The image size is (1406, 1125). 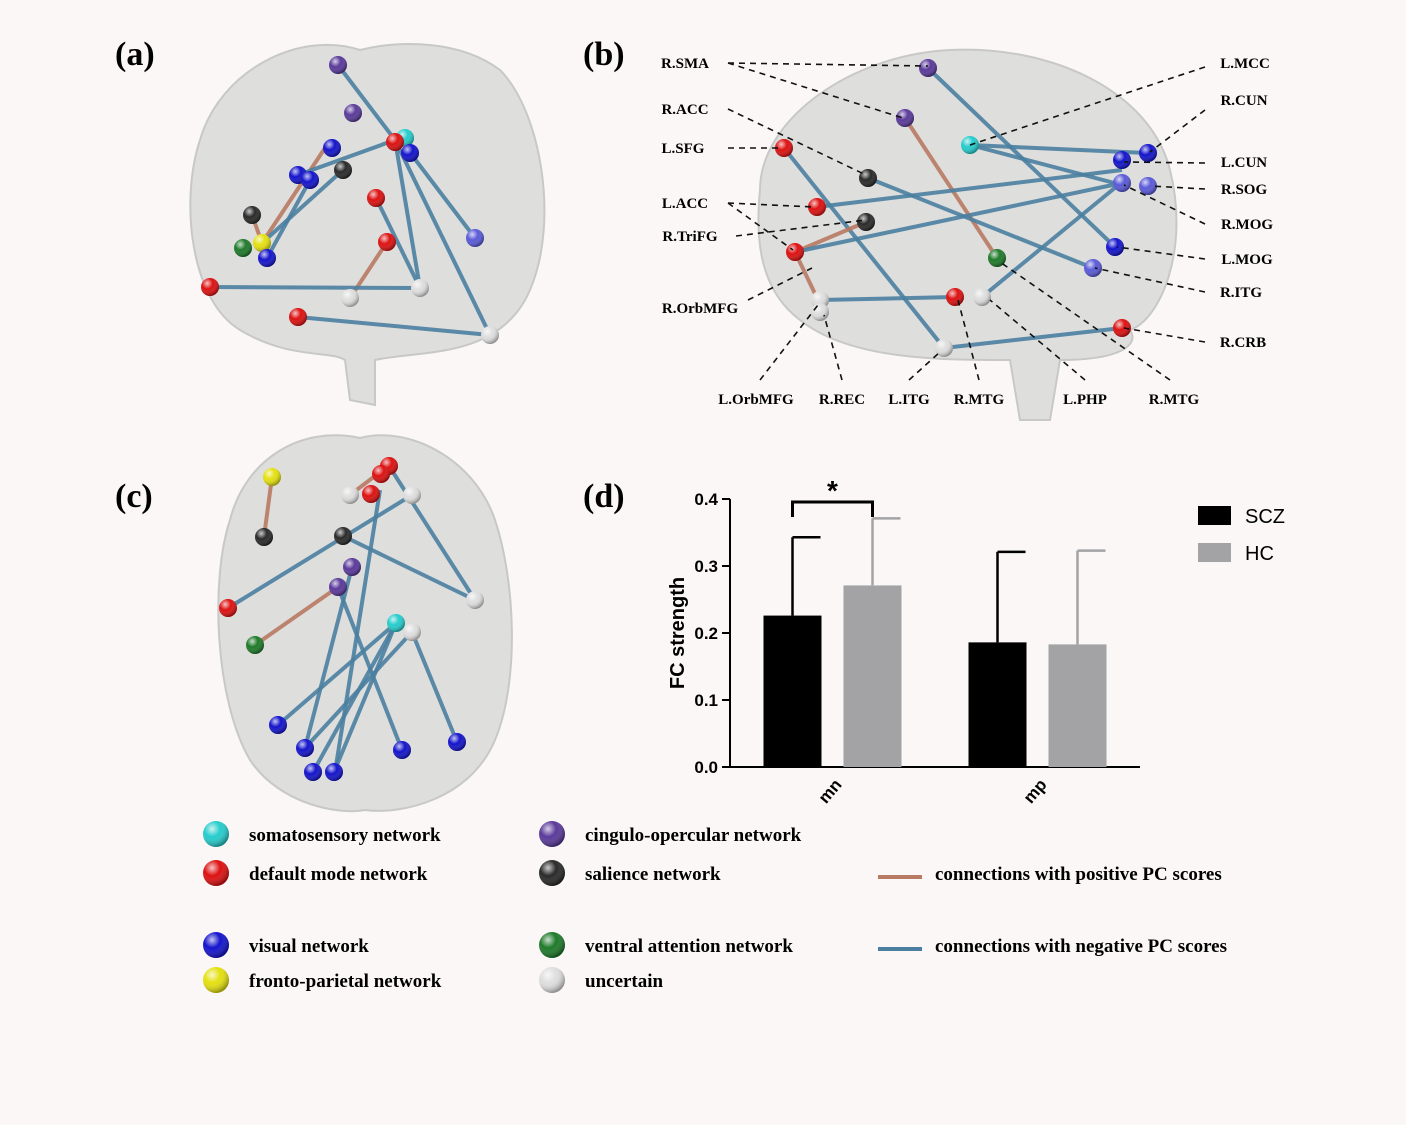 What do you see at coordinates (1085, 400) in the screenshot?
I see `region-label: L.PHP` at bounding box center [1085, 400].